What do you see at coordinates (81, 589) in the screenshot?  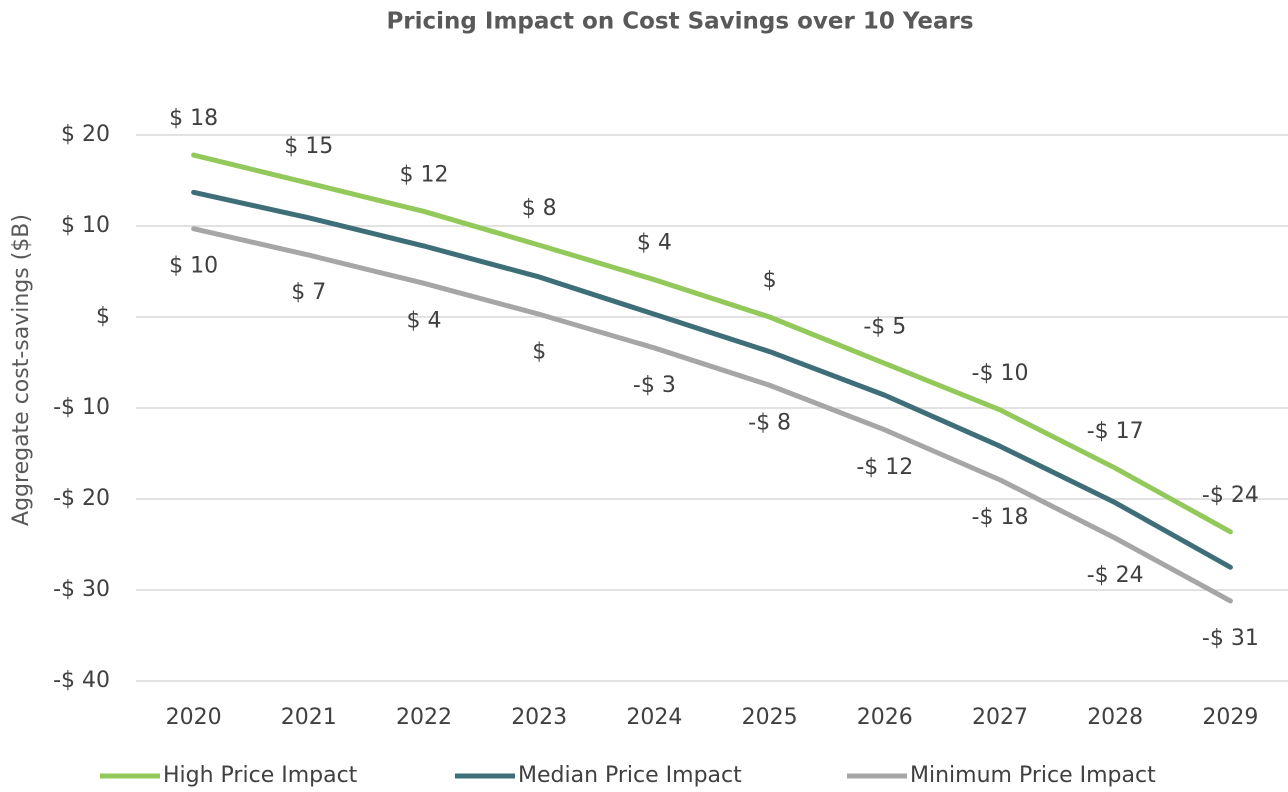 I see `y-tick-label: -$ 30` at bounding box center [81, 589].